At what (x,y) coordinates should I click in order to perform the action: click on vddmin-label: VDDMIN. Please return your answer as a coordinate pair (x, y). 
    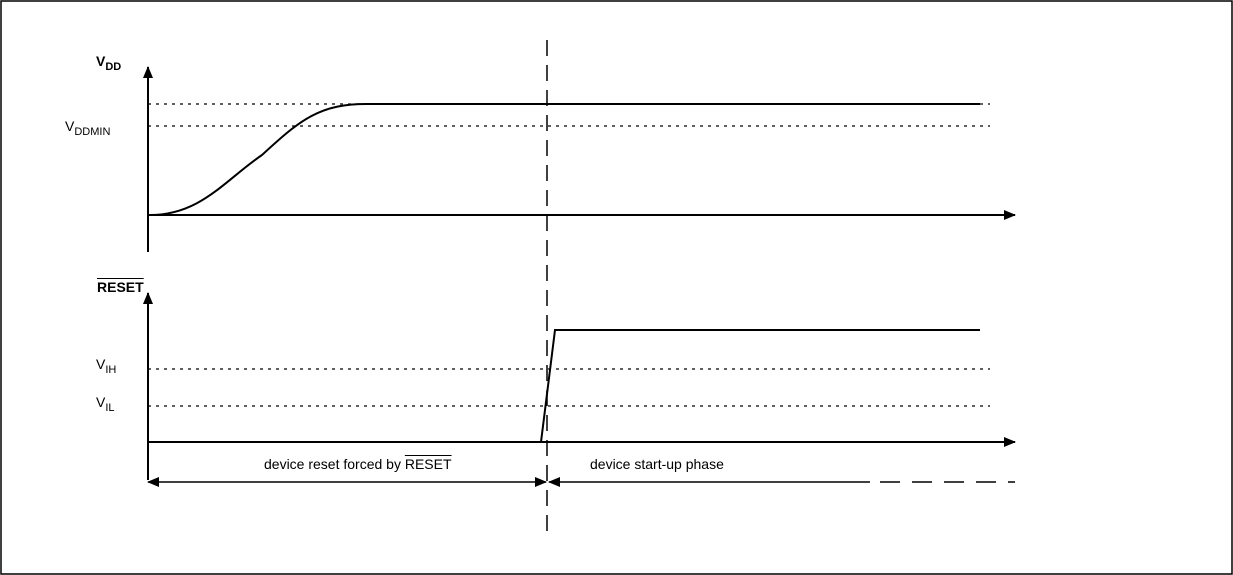
    Looking at the image, I should click on (87, 128).